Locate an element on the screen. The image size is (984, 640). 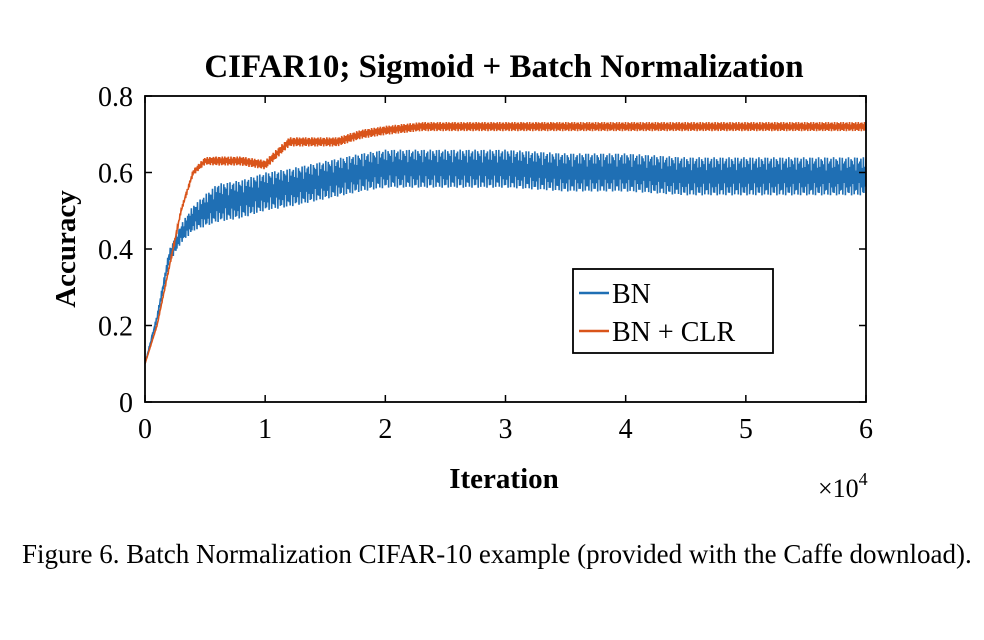
x-tick-label: 4 is located at coordinates (626, 429).